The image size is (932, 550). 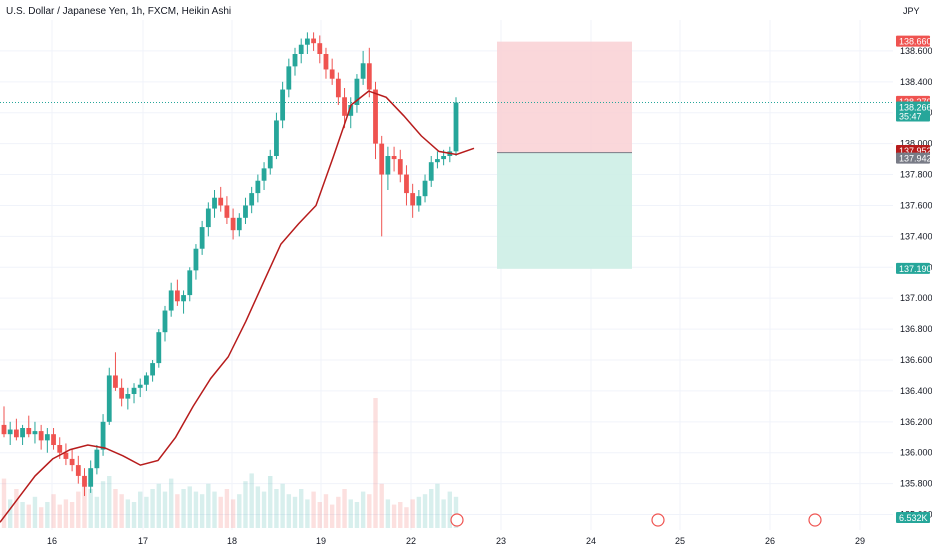 I want to click on stop-loss-zone, so click(x=564, y=97).